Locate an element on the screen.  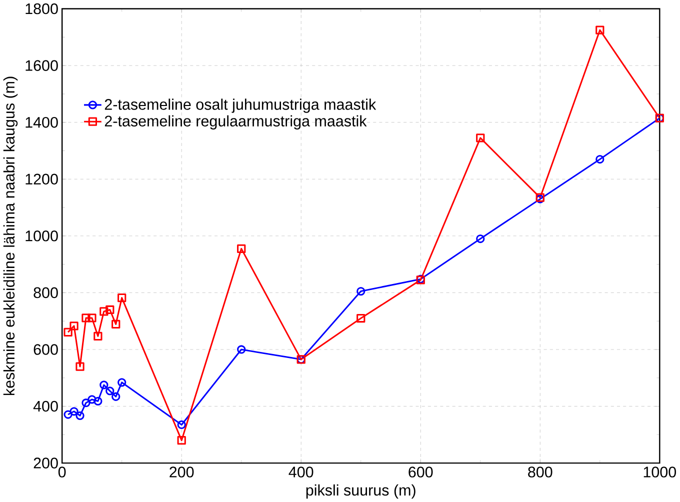
y-tick-label: 1800 is located at coordinates (42, 8).